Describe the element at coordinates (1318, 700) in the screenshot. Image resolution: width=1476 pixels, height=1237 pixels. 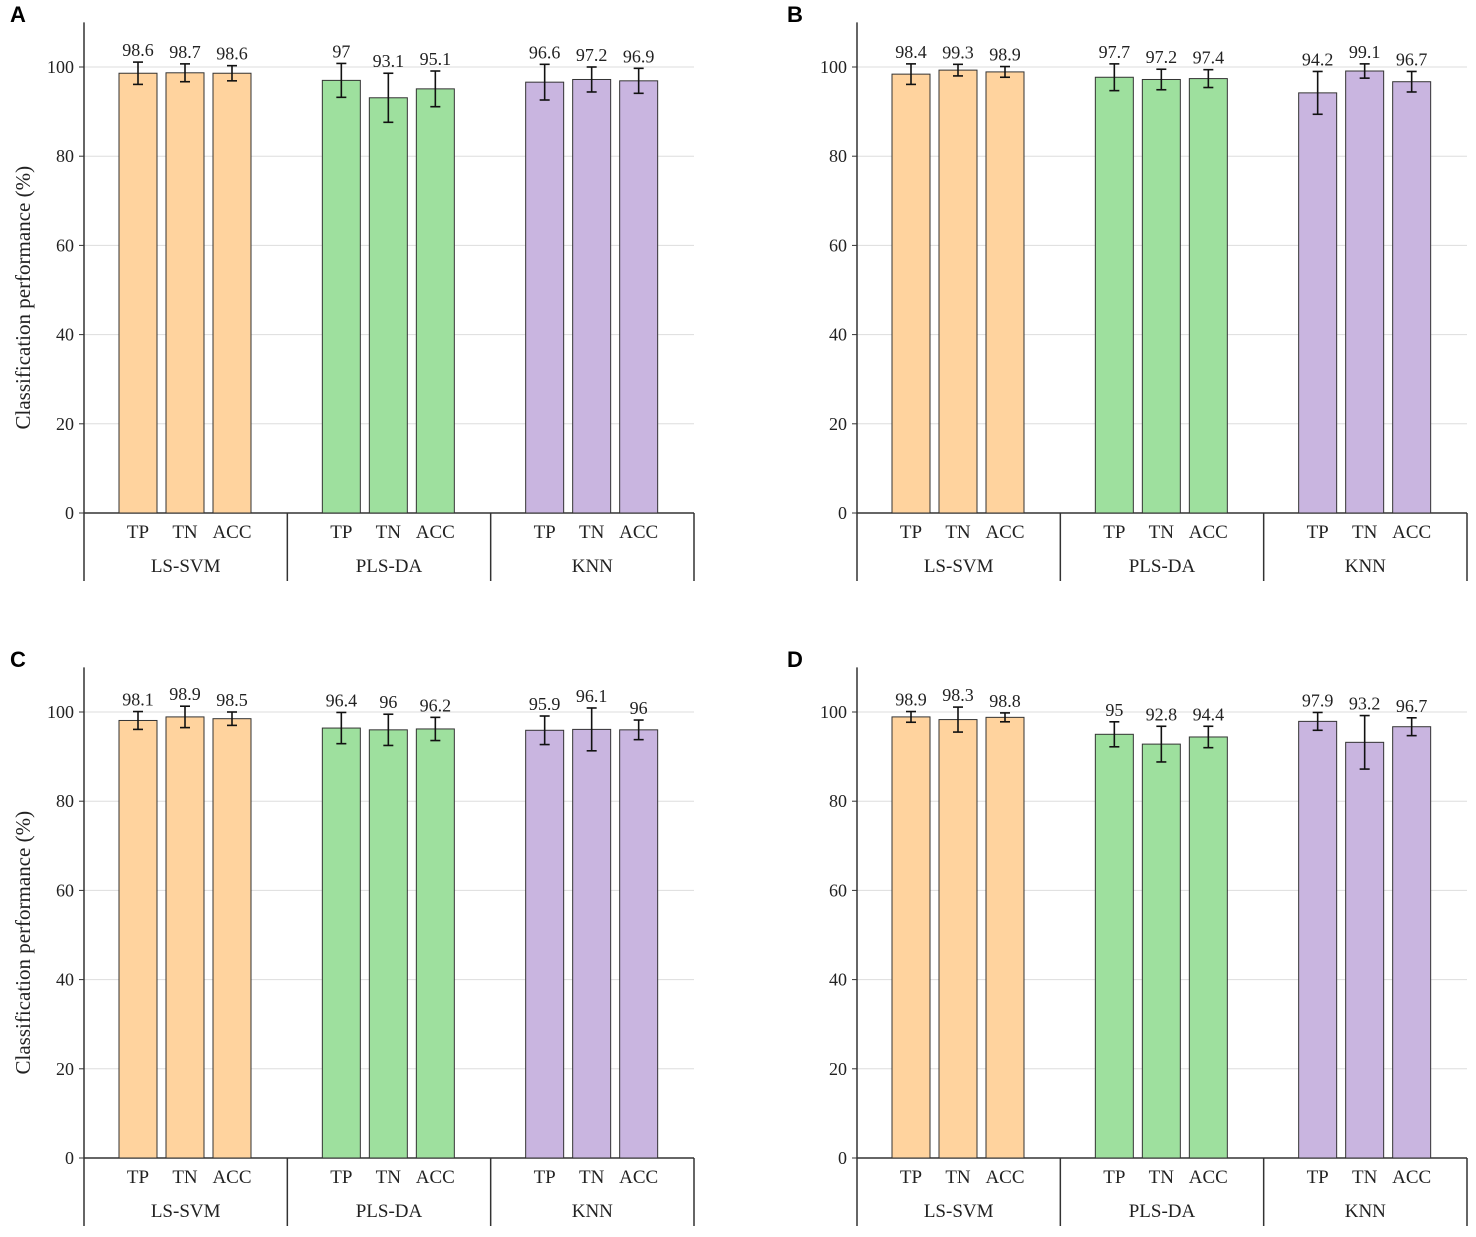
I see `data-label: 97.9` at that location.